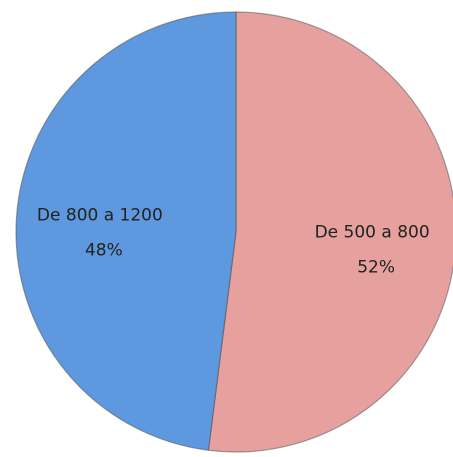  Describe the element at coordinates (104, 250) in the screenshot. I see `slice-percent: 48%` at that location.